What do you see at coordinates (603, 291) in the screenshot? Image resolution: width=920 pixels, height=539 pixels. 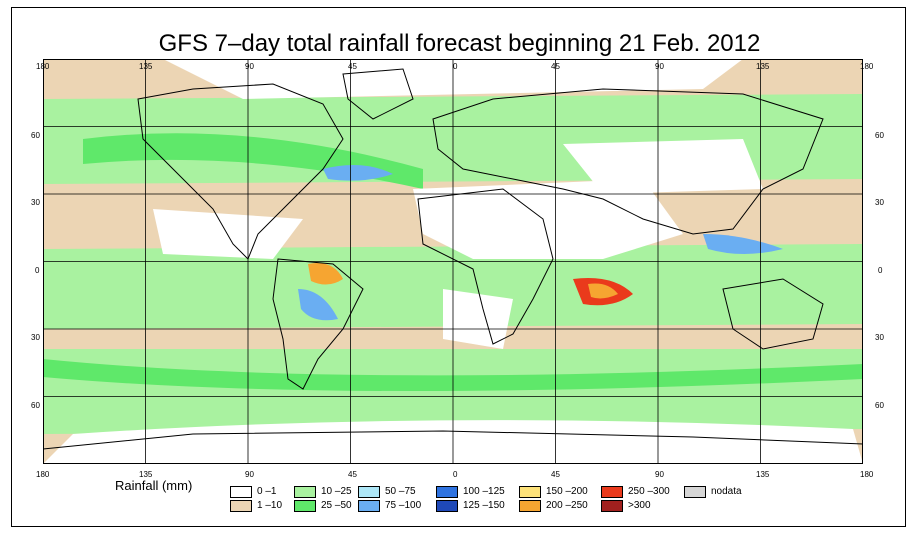 I see `rain-heavy-indian-core` at bounding box center [603, 291].